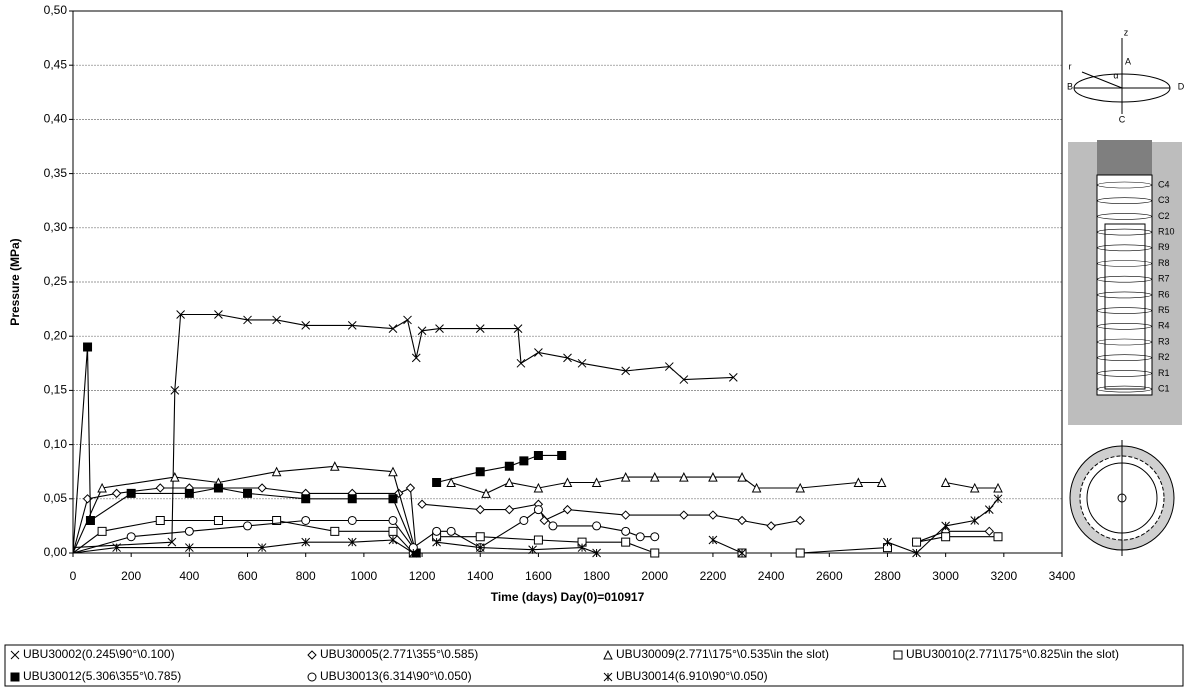 The image size is (1186, 691). I want to click on legend-label: UBU30010(2.771\175°\0.825\in the slot), so click(1012, 654).